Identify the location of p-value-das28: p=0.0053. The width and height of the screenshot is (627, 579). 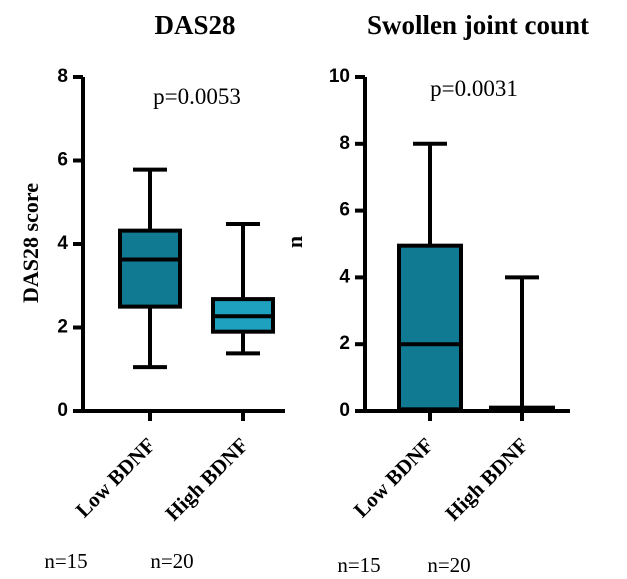
(197, 96).